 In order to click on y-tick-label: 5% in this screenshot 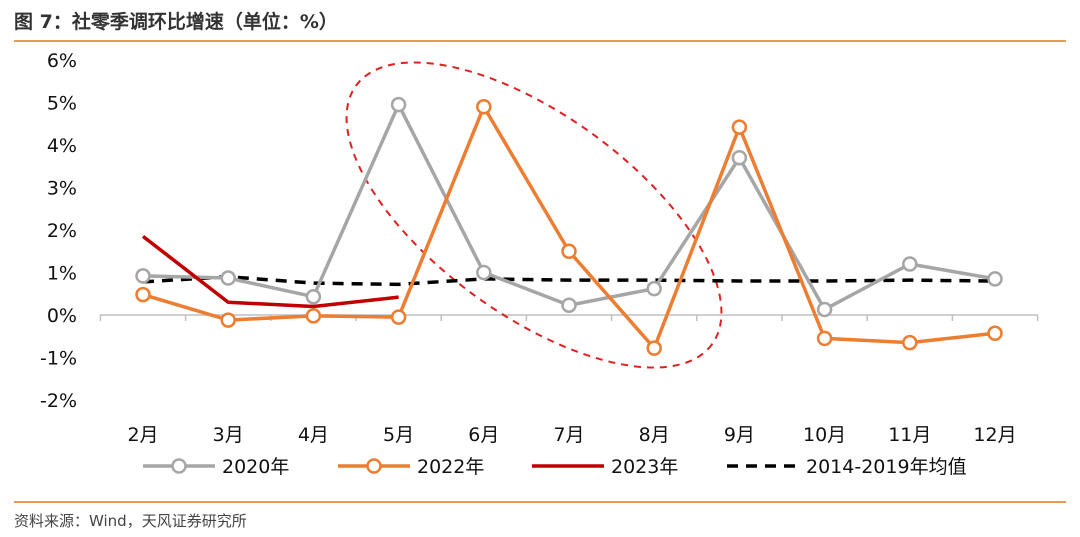, I will do `click(62, 104)`.